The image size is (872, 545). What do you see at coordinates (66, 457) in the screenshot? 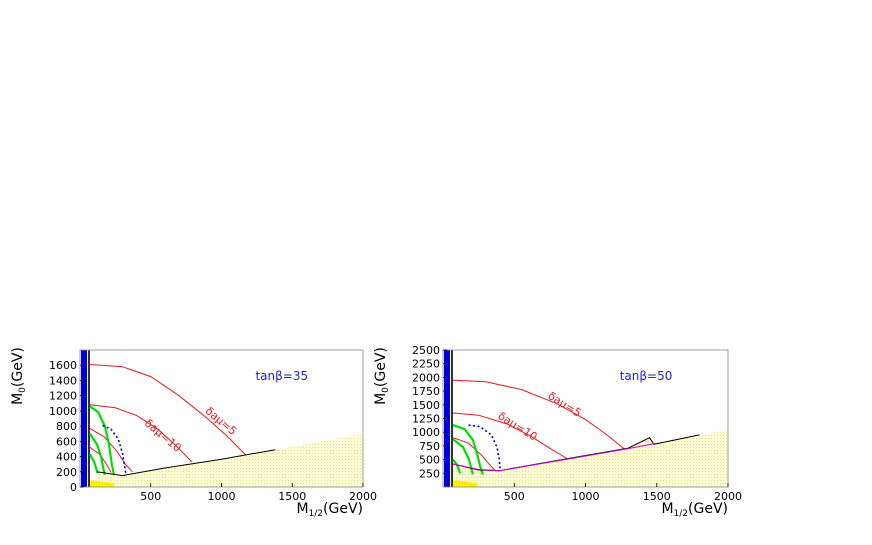
I see `y-tick-label: 400` at bounding box center [66, 457].